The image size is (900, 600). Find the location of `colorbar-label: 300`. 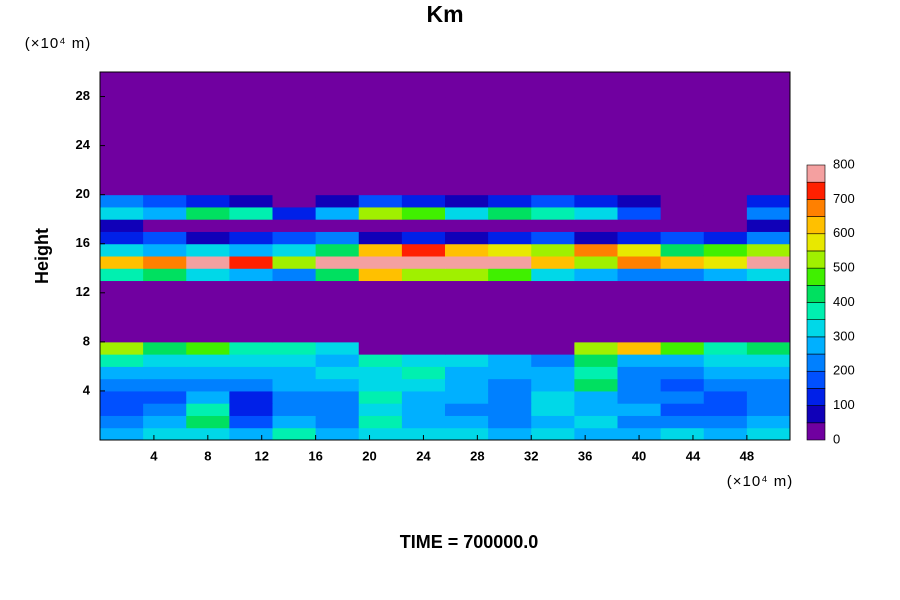

colorbar-label: 300 is located at coordinates (844, 335).